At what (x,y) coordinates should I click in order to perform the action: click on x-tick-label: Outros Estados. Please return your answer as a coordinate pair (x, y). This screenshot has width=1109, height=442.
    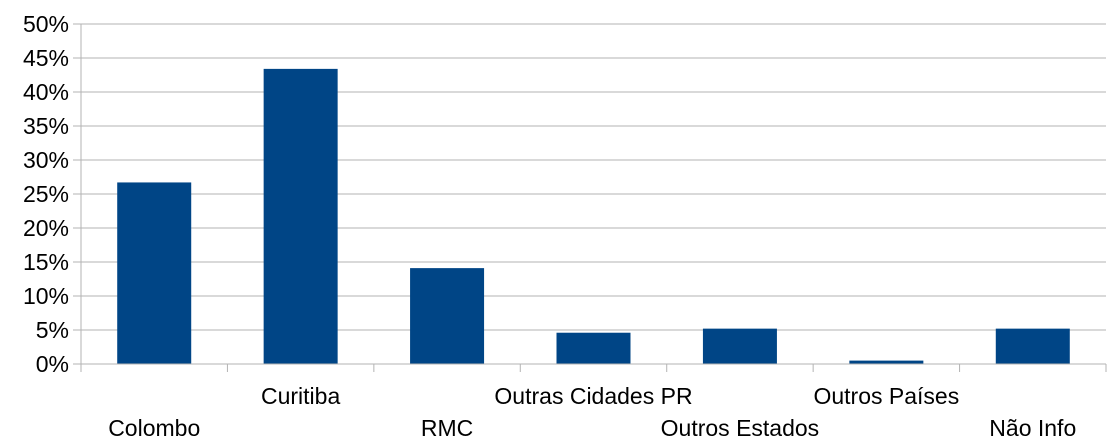
    Looking at the image, I should click on (740, 426).